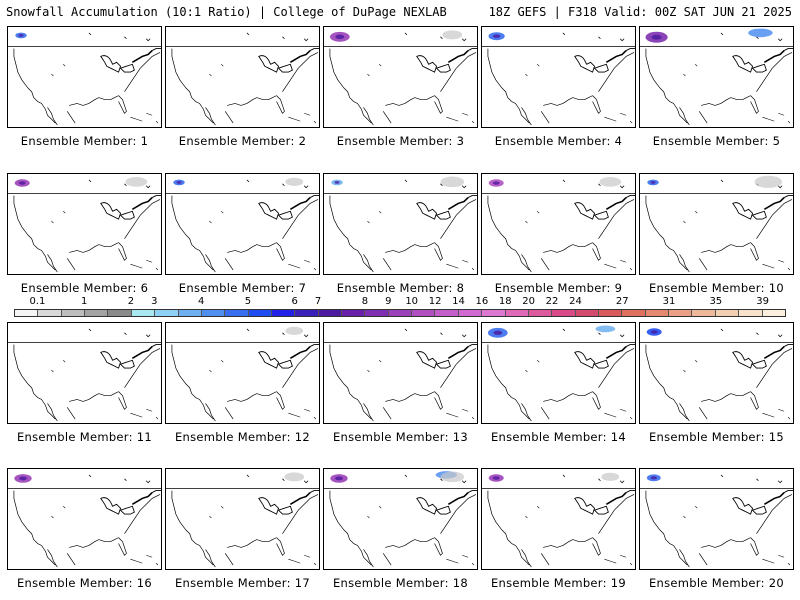 Image resolution: width=800 pixels, height=600 pixels. Describe the element at coordinates (84, 288) in the screenshot. I see `ensemble-member-label: Ensemble Member: 6` at that location.